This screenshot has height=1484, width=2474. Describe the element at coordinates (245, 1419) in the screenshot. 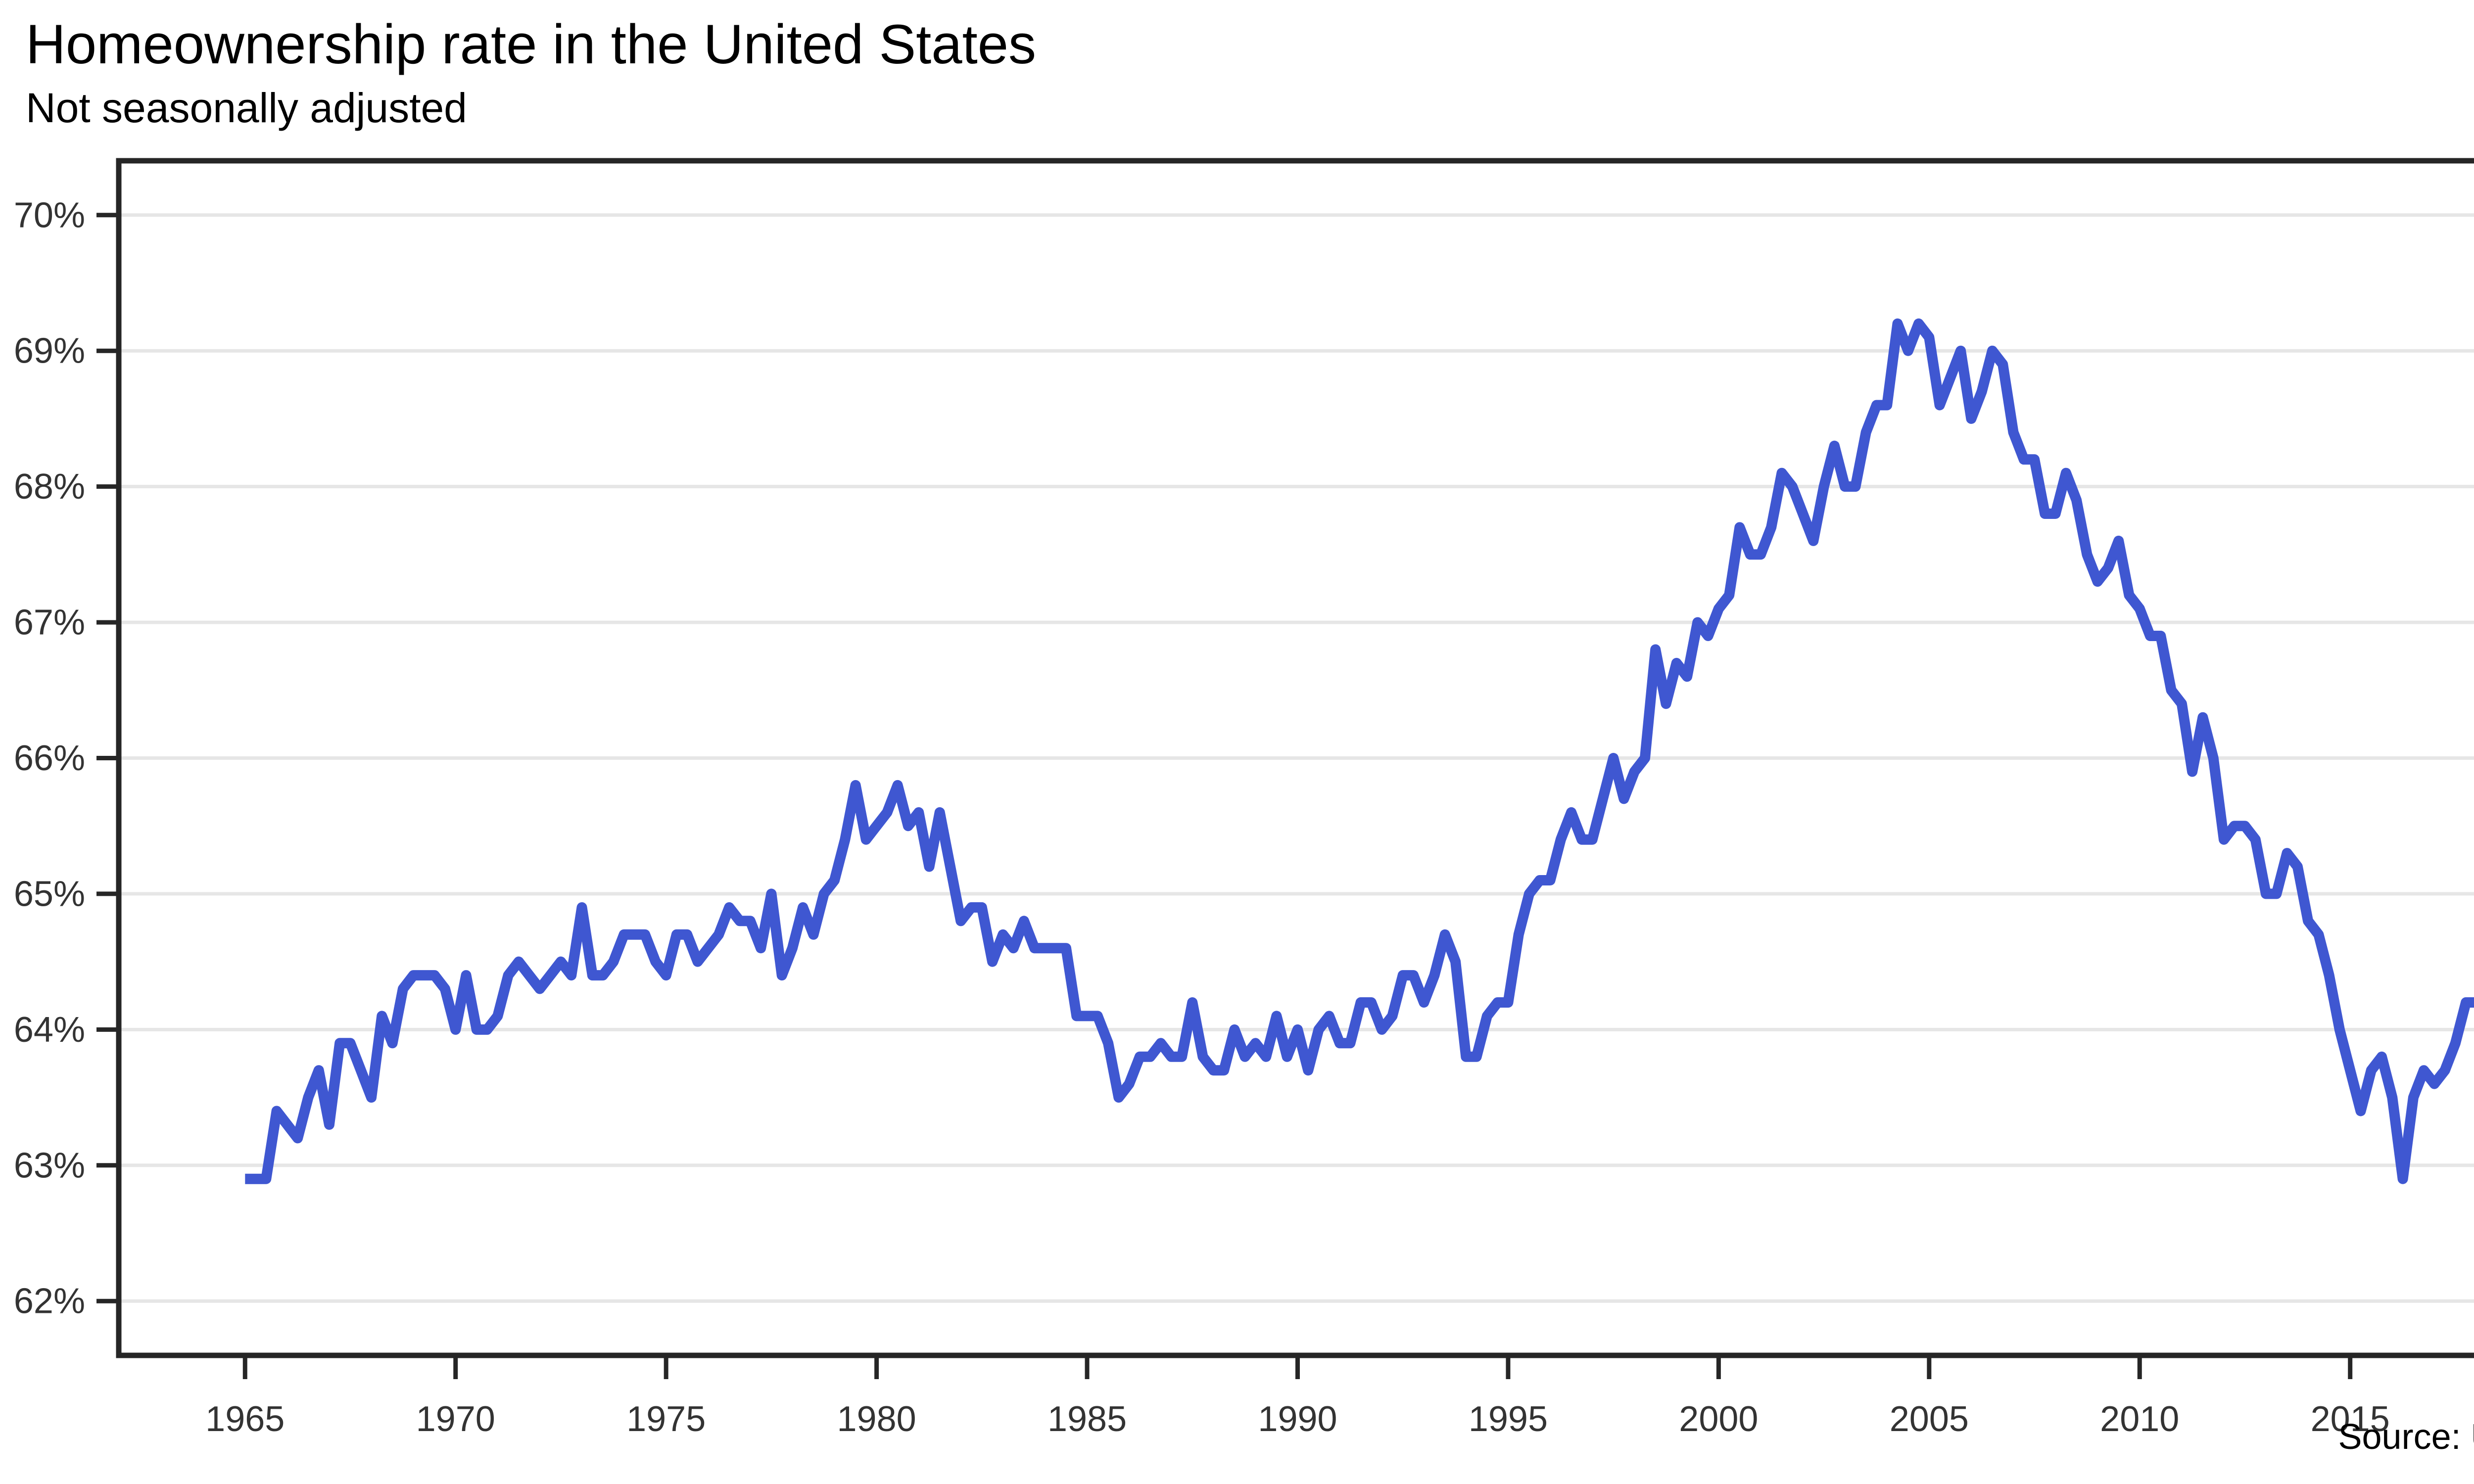

I see `x-tick-label: 1965` at that location.